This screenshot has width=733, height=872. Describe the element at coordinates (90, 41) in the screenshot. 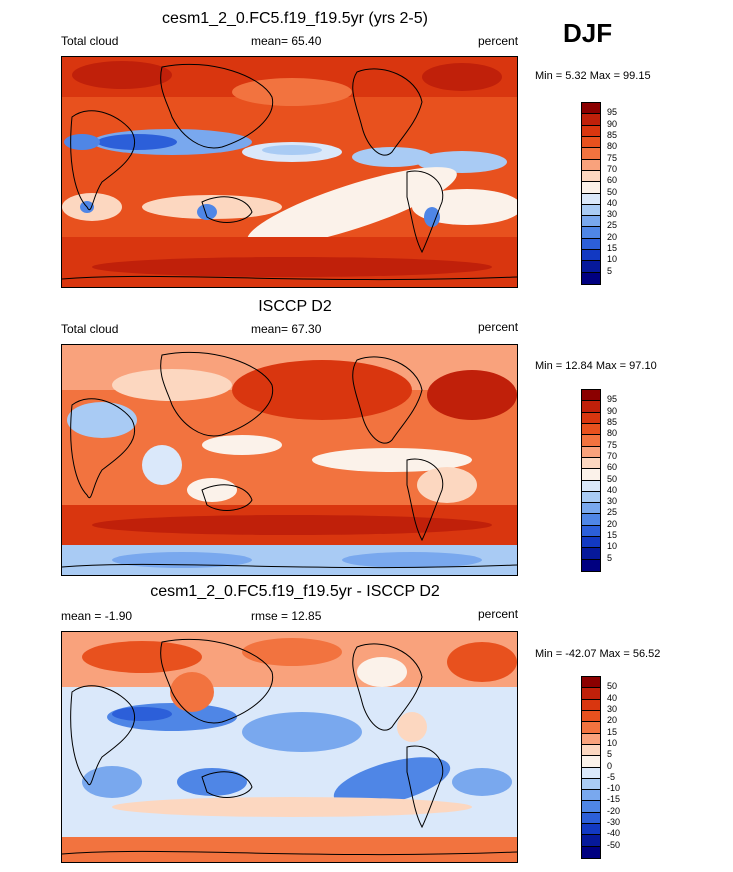

I see `panel1-variable-label: Total cloud` at that location.